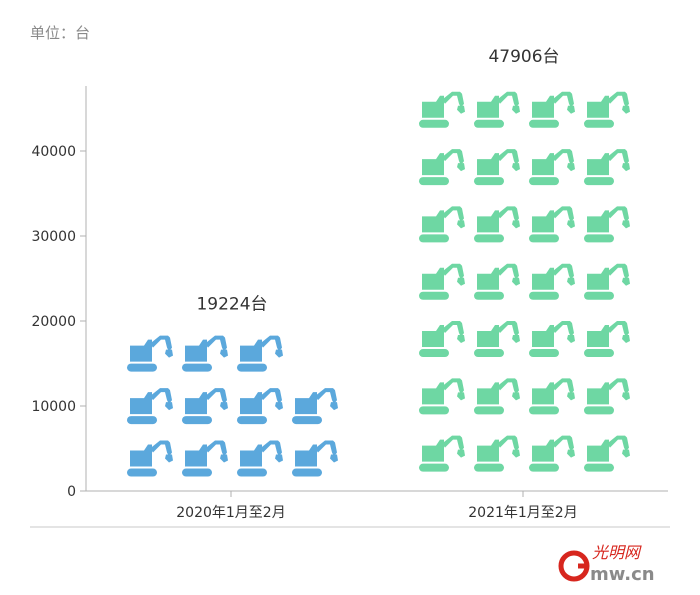 The width and height of the screenshot is (700, 595). I want to click on logo-text: 光明网, so click(617, 552).